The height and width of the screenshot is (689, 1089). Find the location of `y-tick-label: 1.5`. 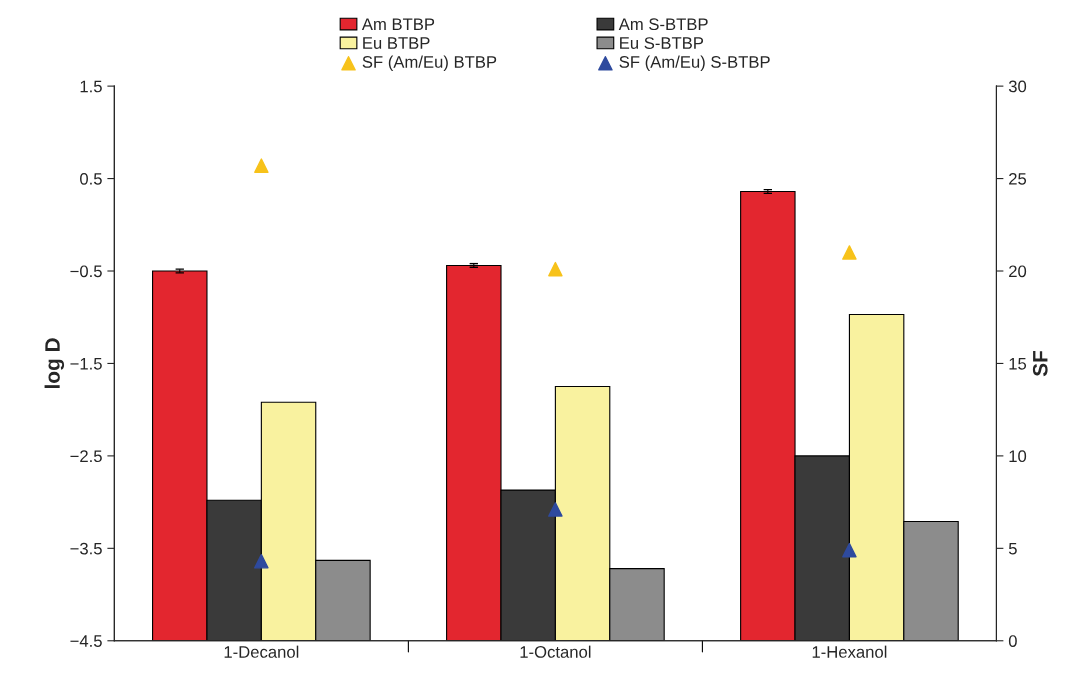

y-tick-label: 1.5 is located at coordinates (91, 86).